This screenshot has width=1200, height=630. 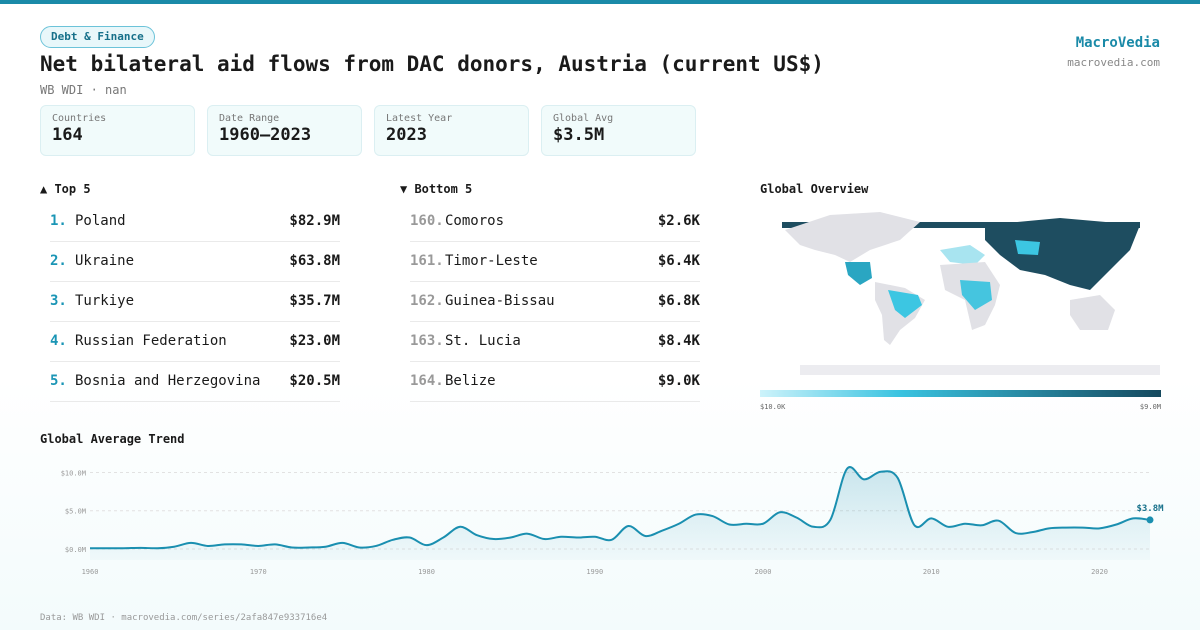 What do you see at coordinates (960, 393) in the screenshot?
I see `map-legend-bar` at bounding box center [960, 393].